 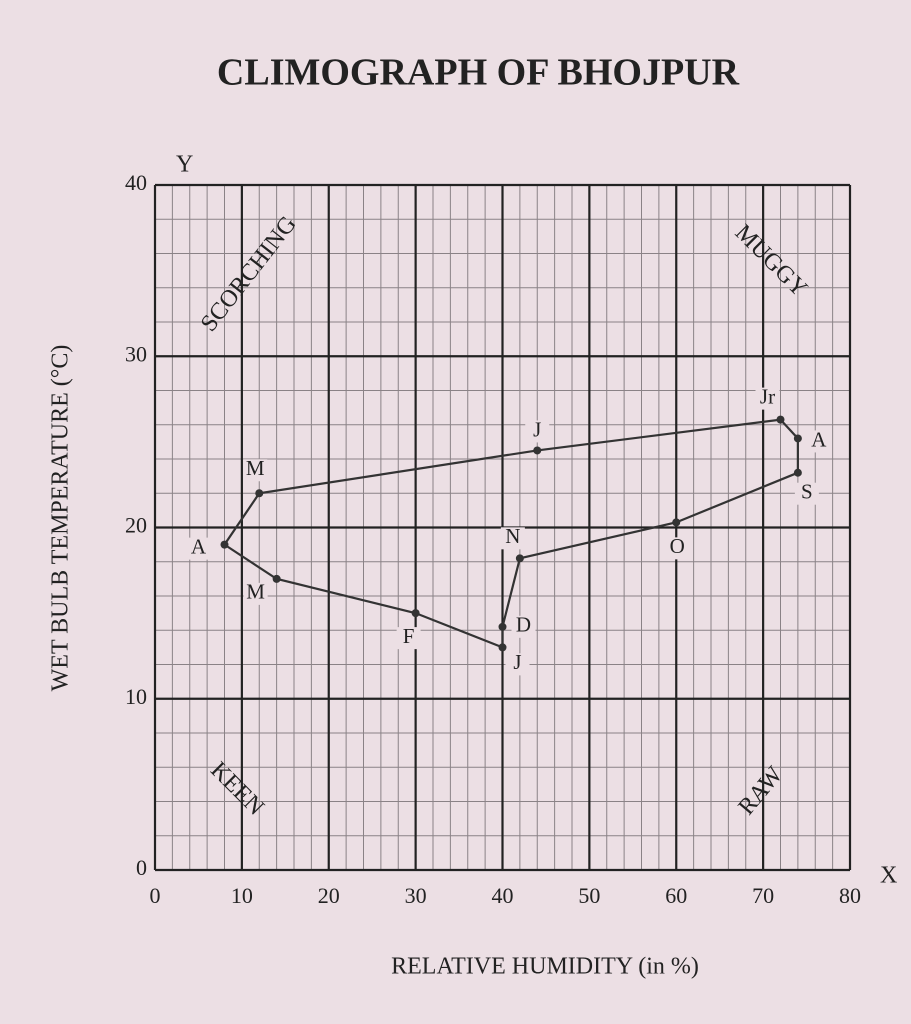 What do you see at coordinates (136, 182) in the screenshot?
I see `y-tick-label: 40` at bounding box center [136, 182].